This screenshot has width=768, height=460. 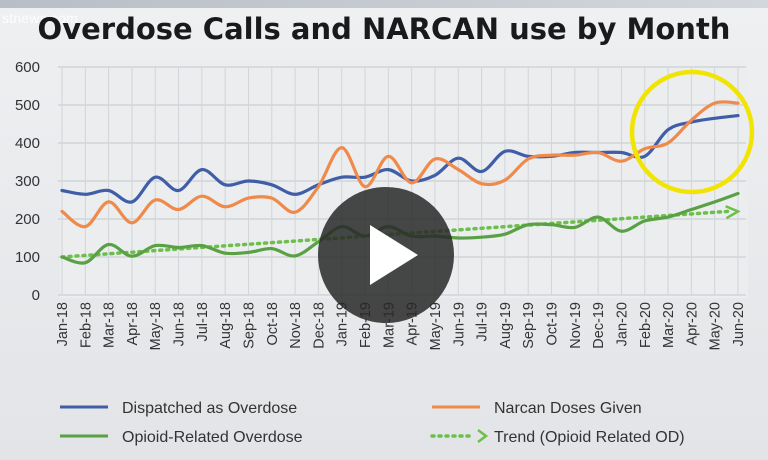 I want to click on series-line-trend-opioid-related-od, so click(x=395, y=234).